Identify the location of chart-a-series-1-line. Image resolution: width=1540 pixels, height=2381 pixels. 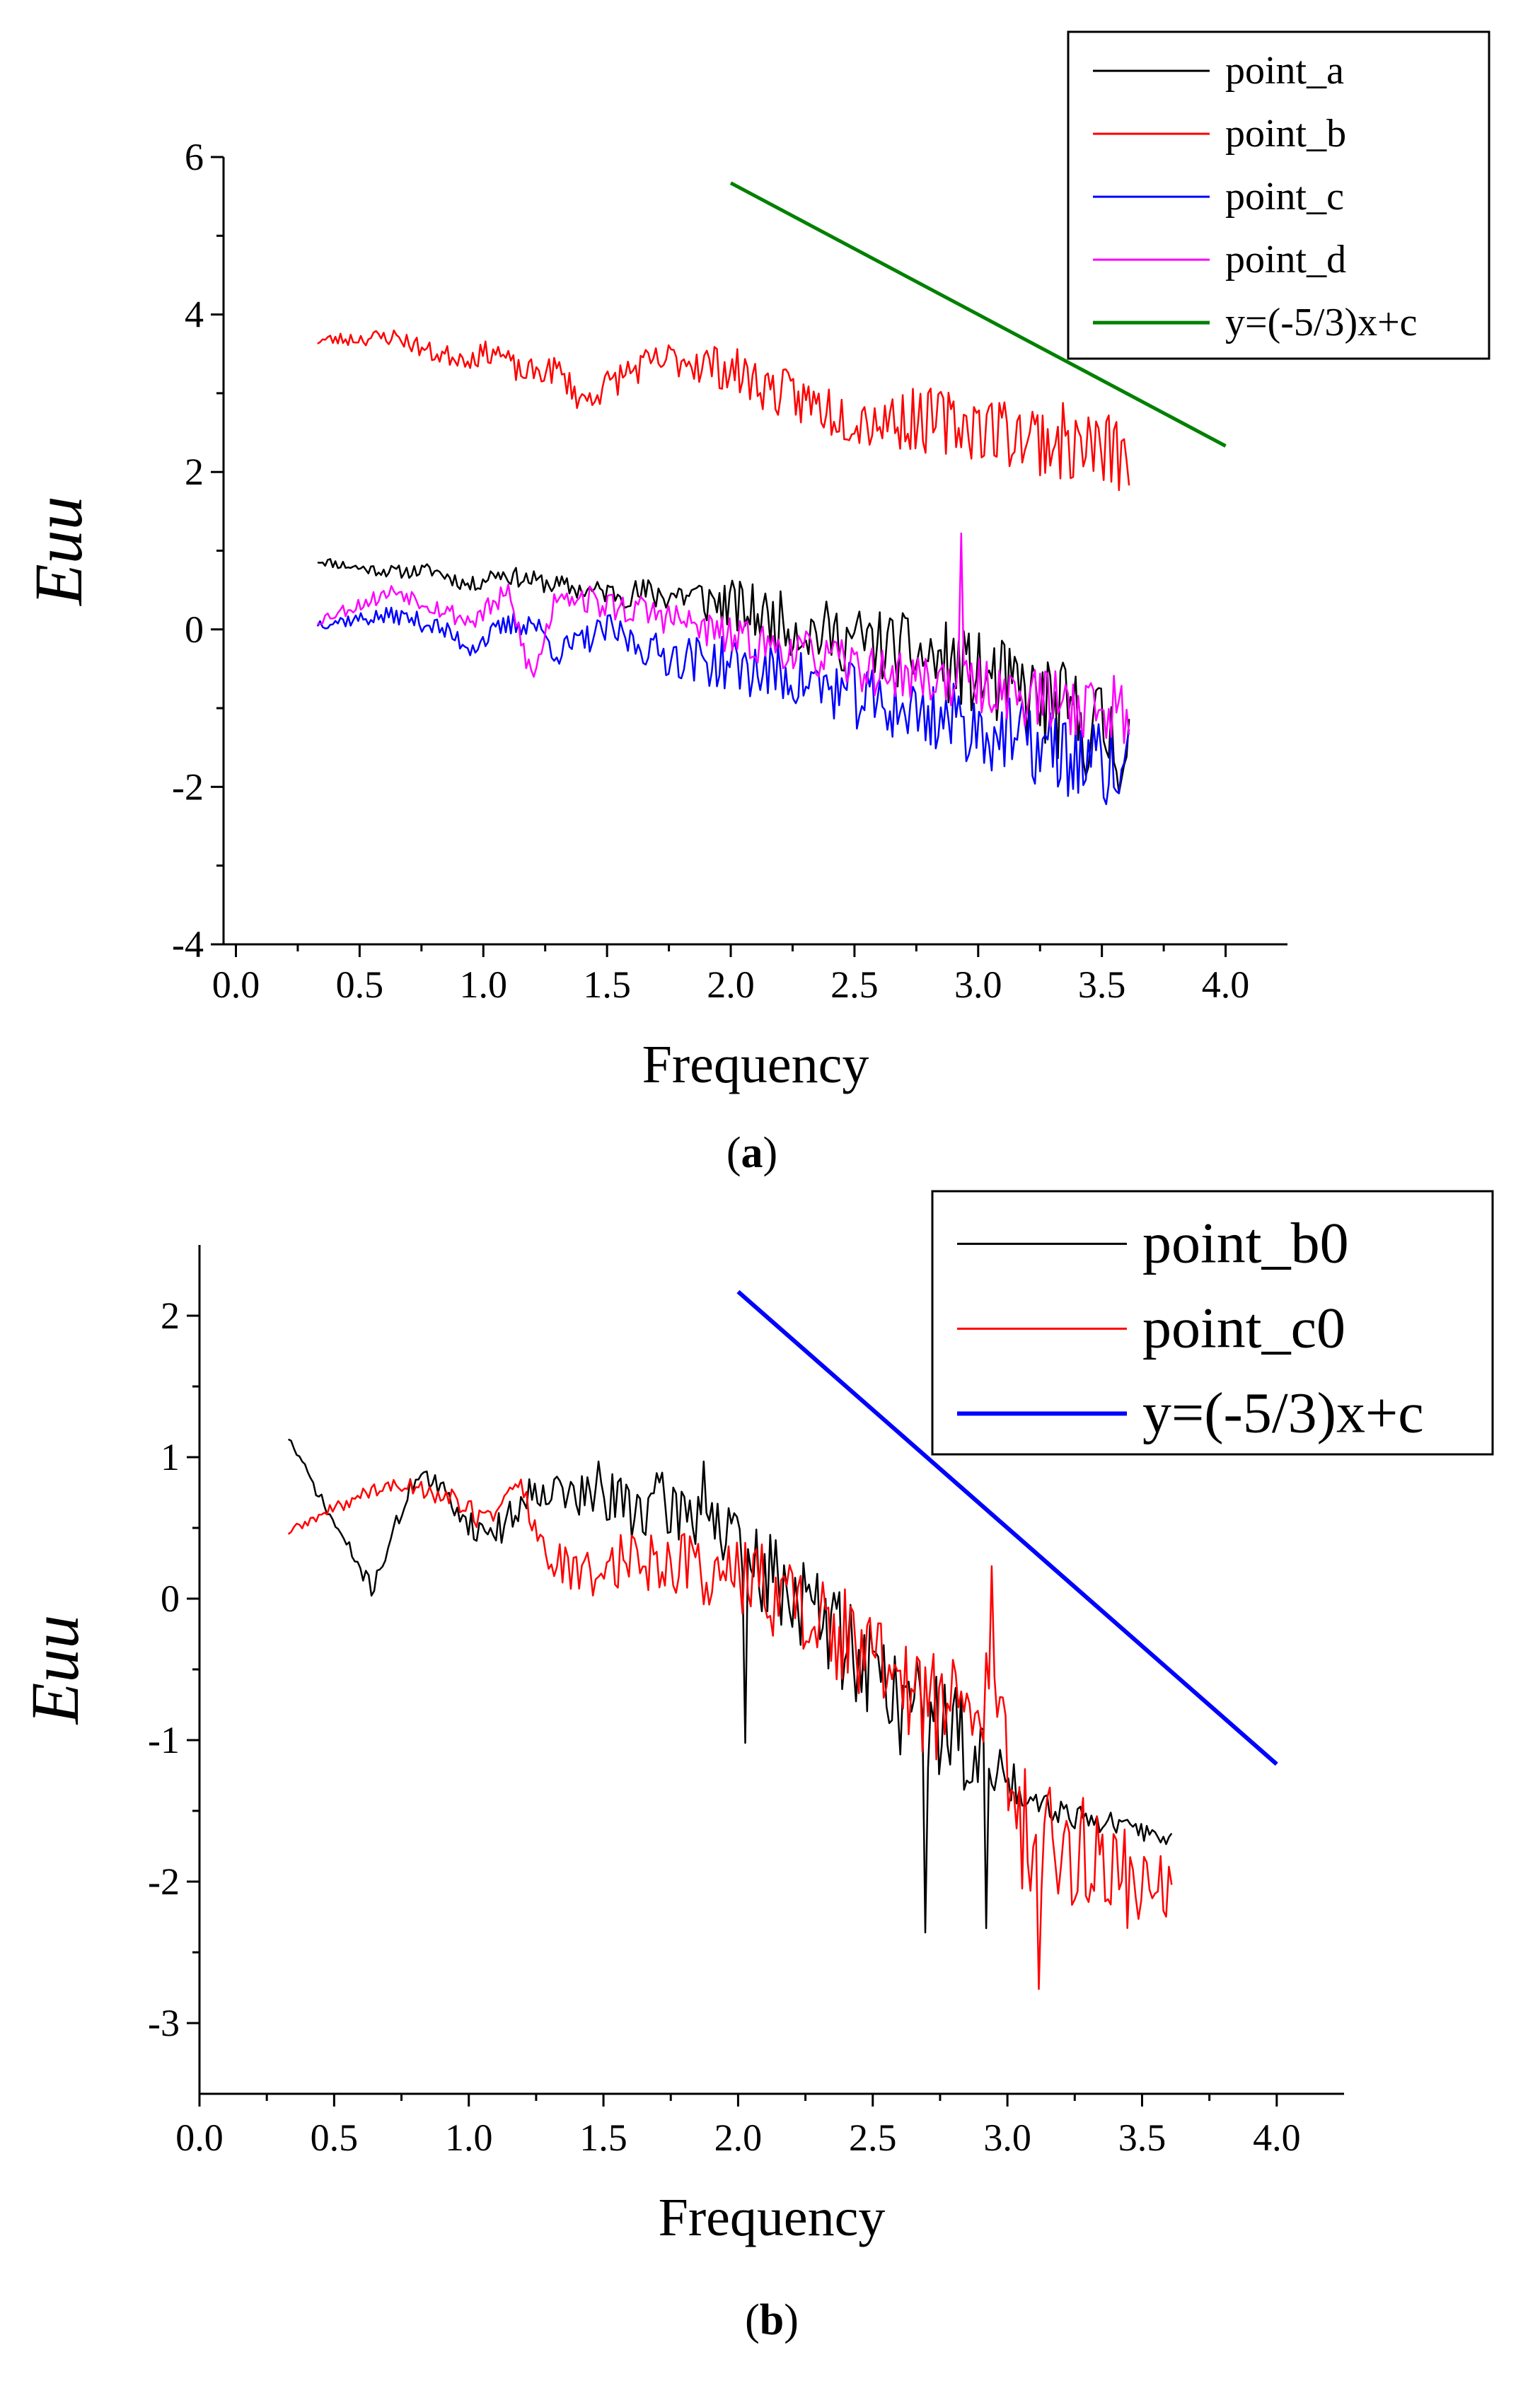
(723, 410).